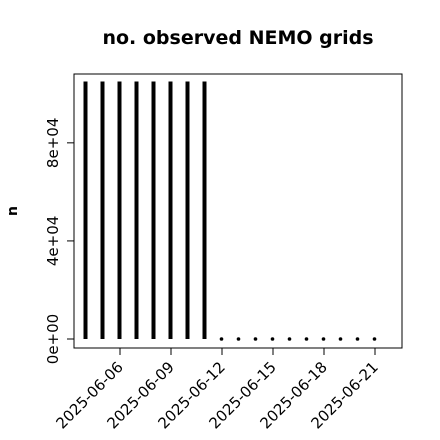  What do you see at coordinates (53, 143) in the screenshot?
I see `y-tick-label-2: 8e+04` at bounding box center [53, 143].